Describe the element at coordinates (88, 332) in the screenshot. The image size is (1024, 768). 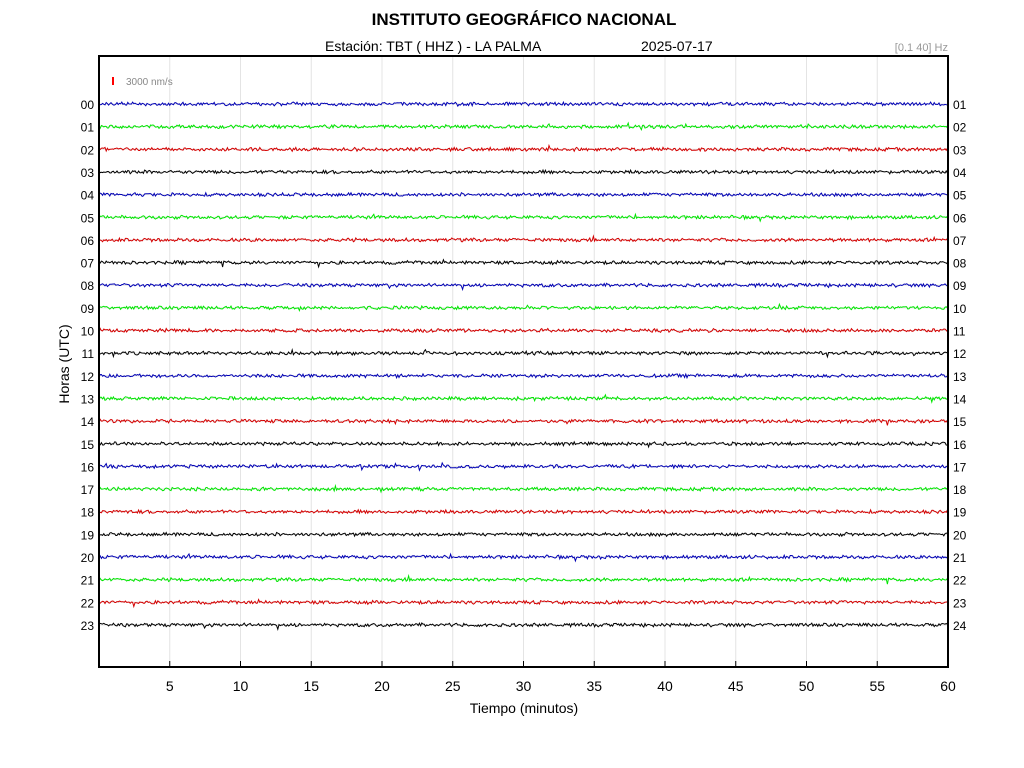
I see `hour-label-left: 10` at that location.